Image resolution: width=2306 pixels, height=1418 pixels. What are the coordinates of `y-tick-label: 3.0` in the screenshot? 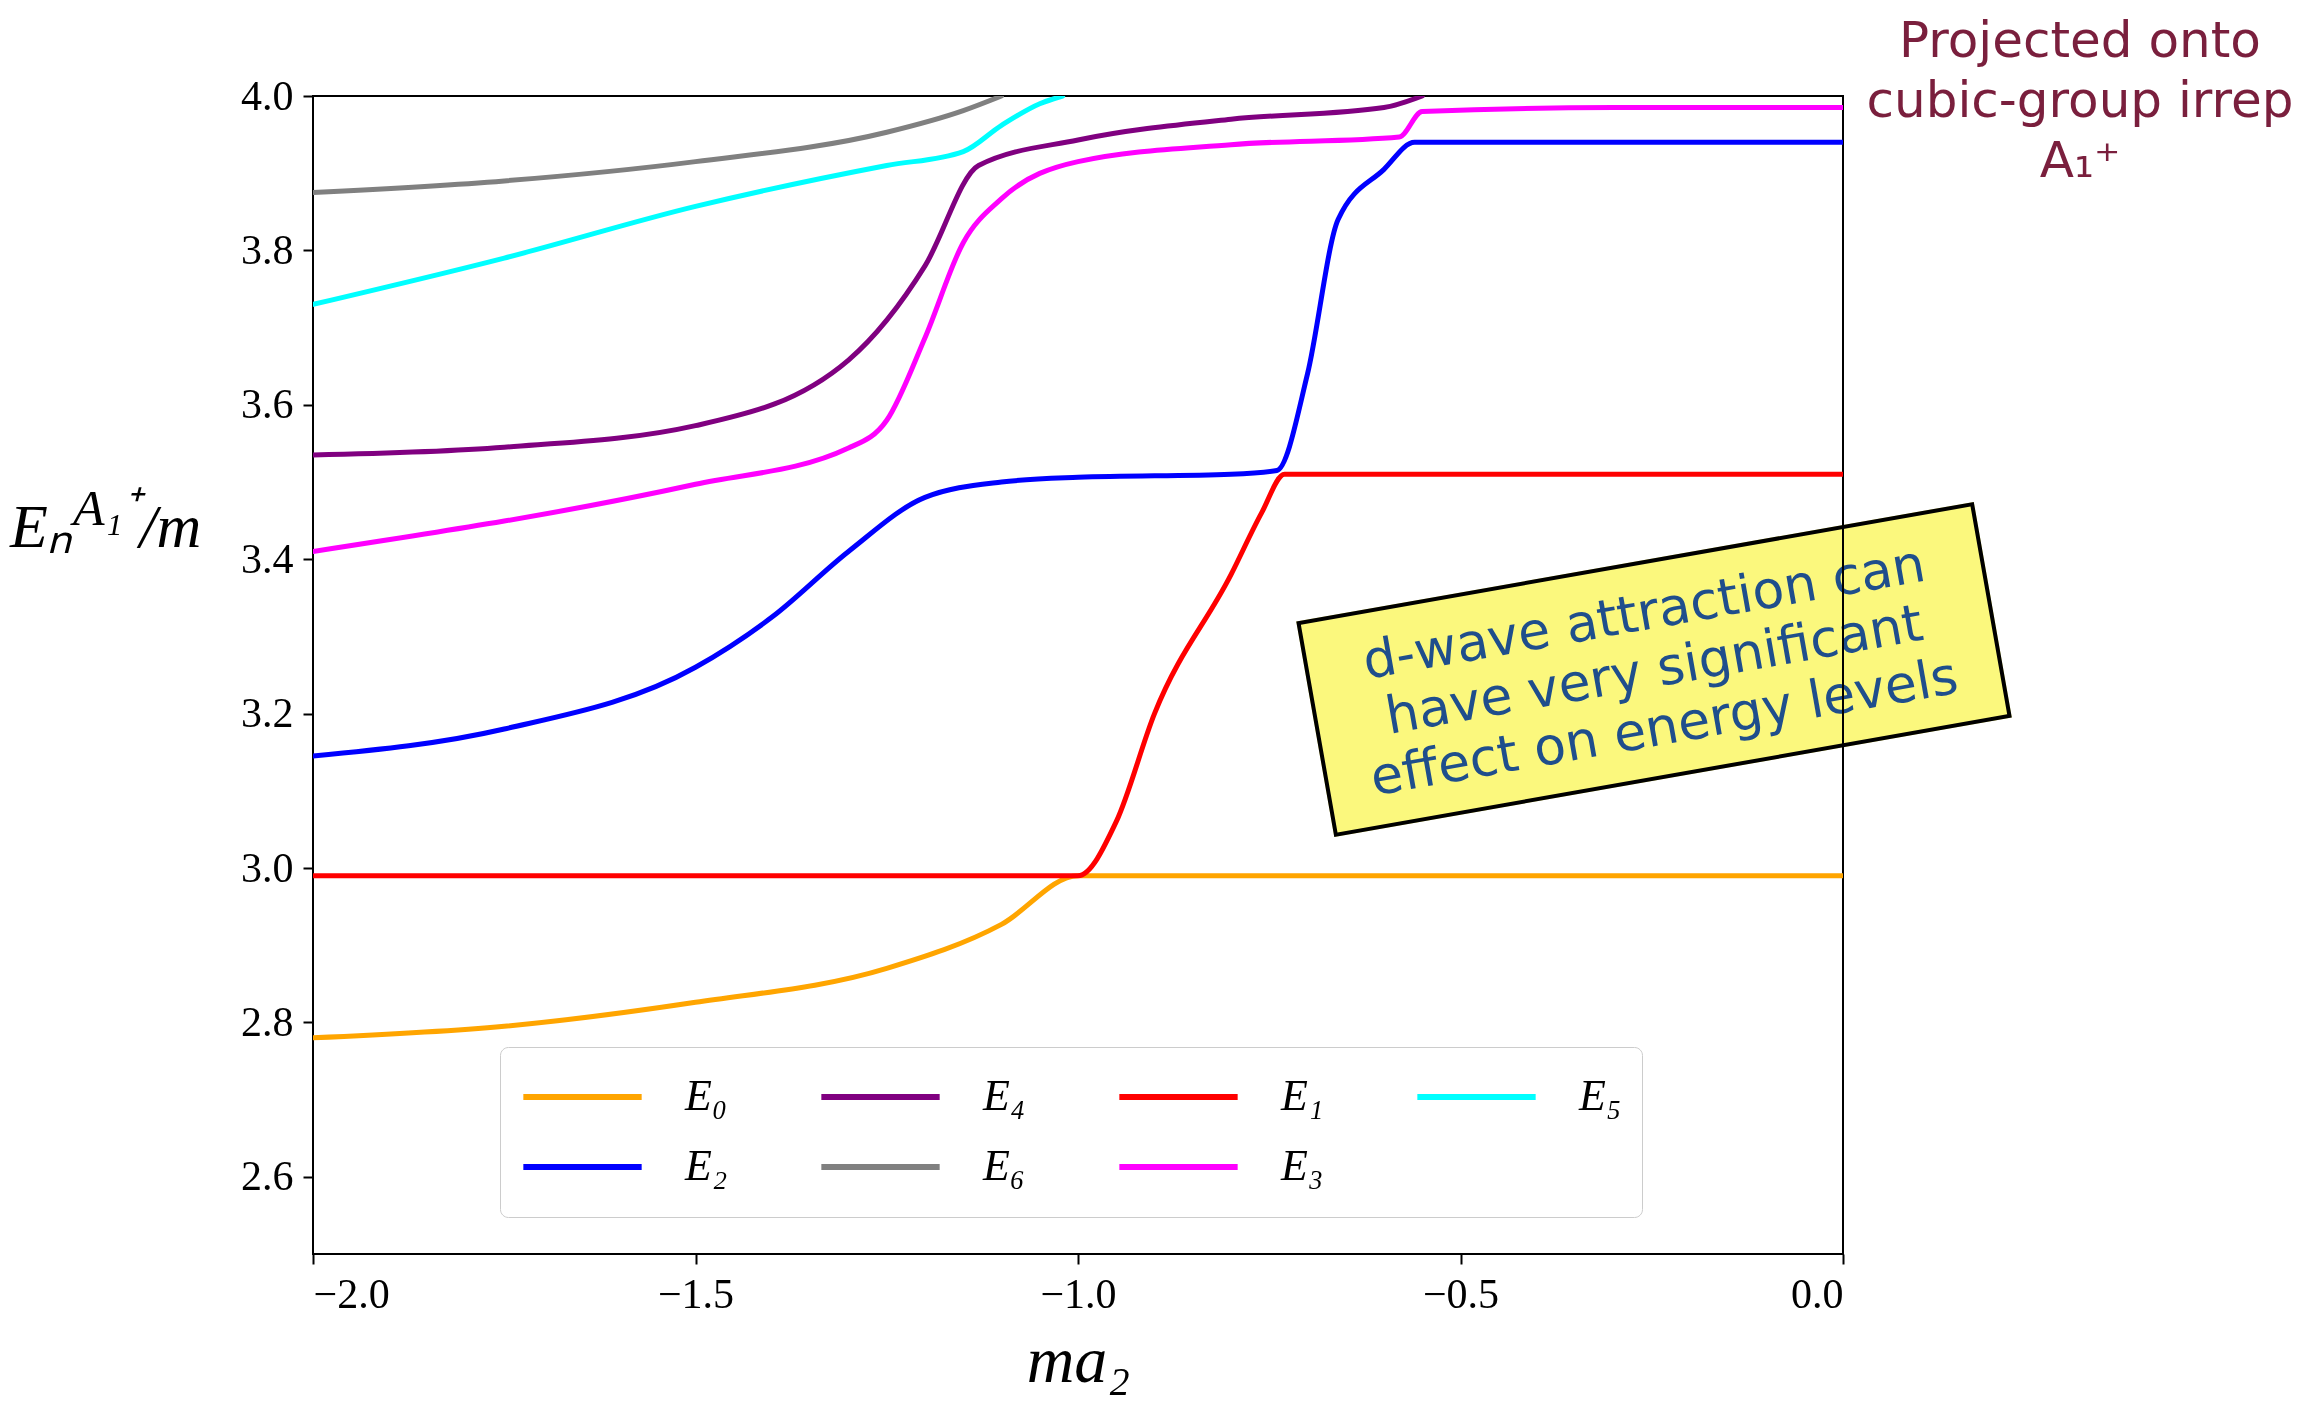 It's located at (267, 867).